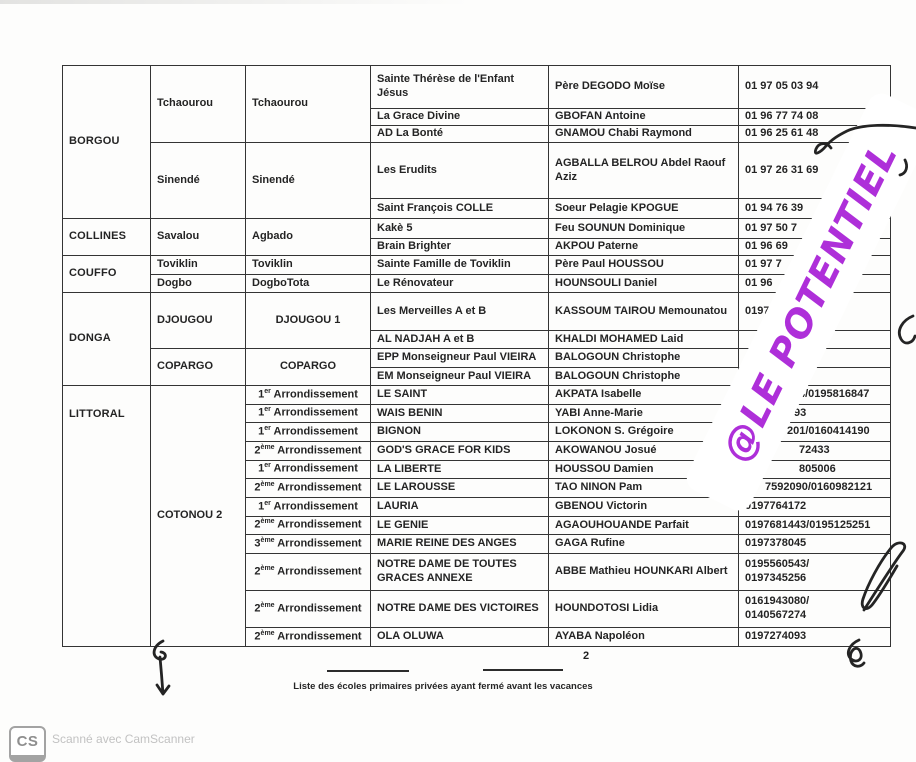  Describe the element at coordinates (459, 609) in the screenshot. I see `school-cell: NOTRE DAME DES VICTOIRES` at that location.